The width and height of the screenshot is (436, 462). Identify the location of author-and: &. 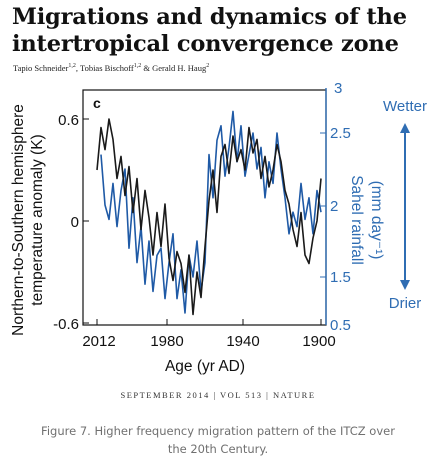
(147, 68).